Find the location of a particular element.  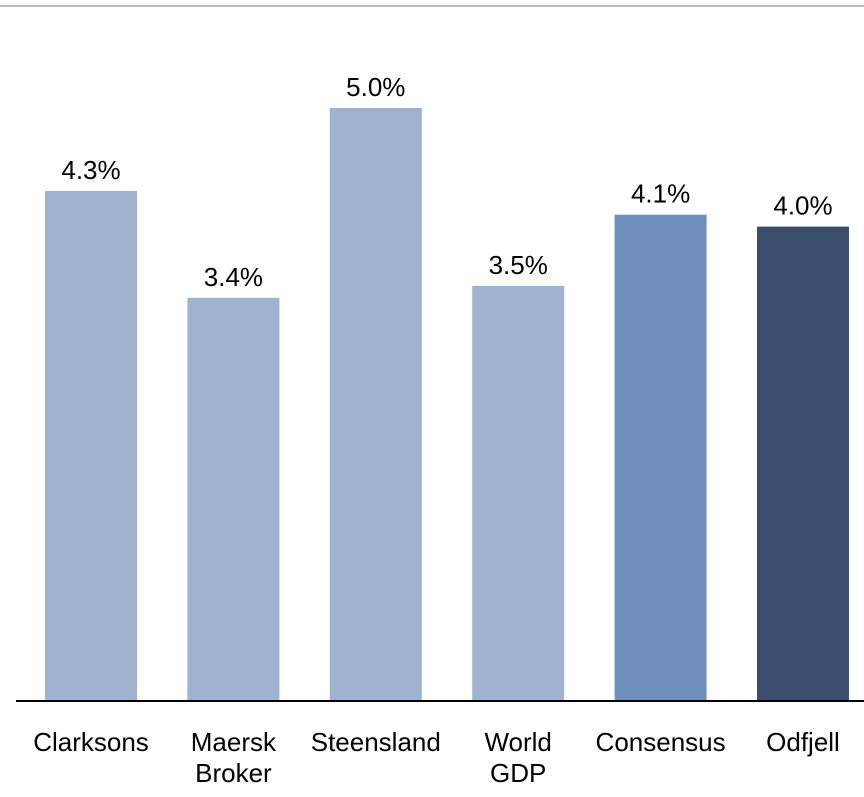

category-label-1-line-1: Broker is located at coordinates (233, 773).